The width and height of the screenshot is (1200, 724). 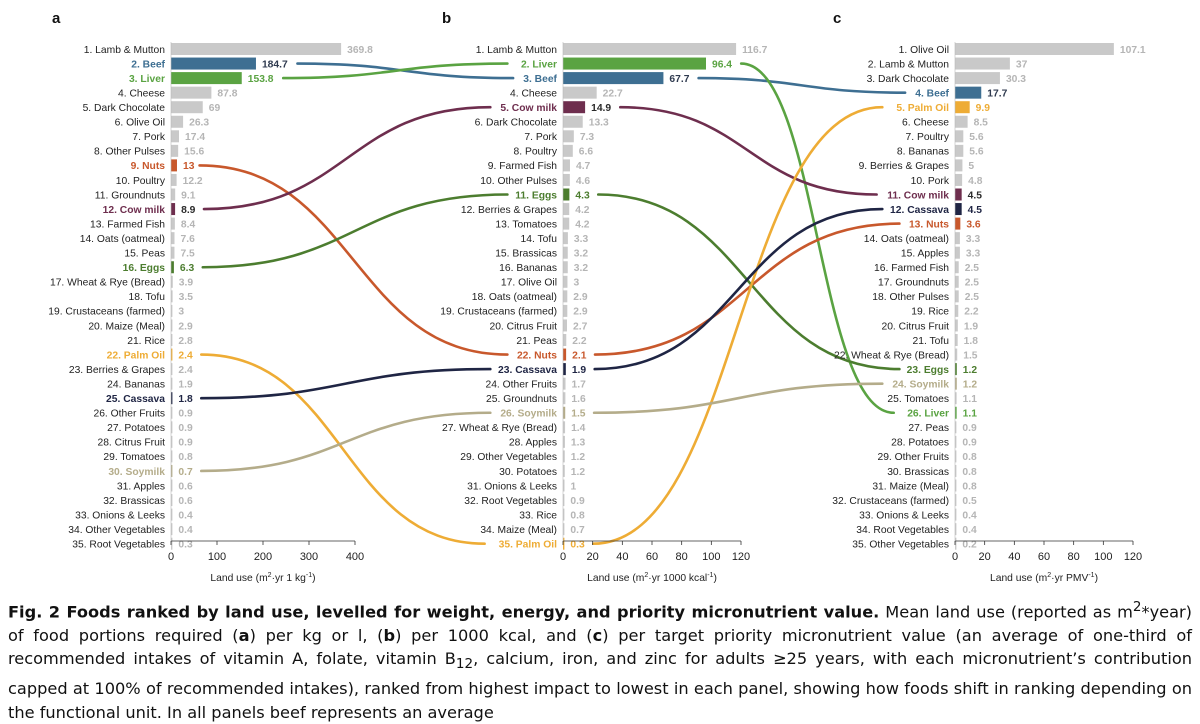 What do you see at coordinates (1018, 578) in the screenshot?
I see `x-axis-label-part: Land use (m` at bounding box center [1018, 578].